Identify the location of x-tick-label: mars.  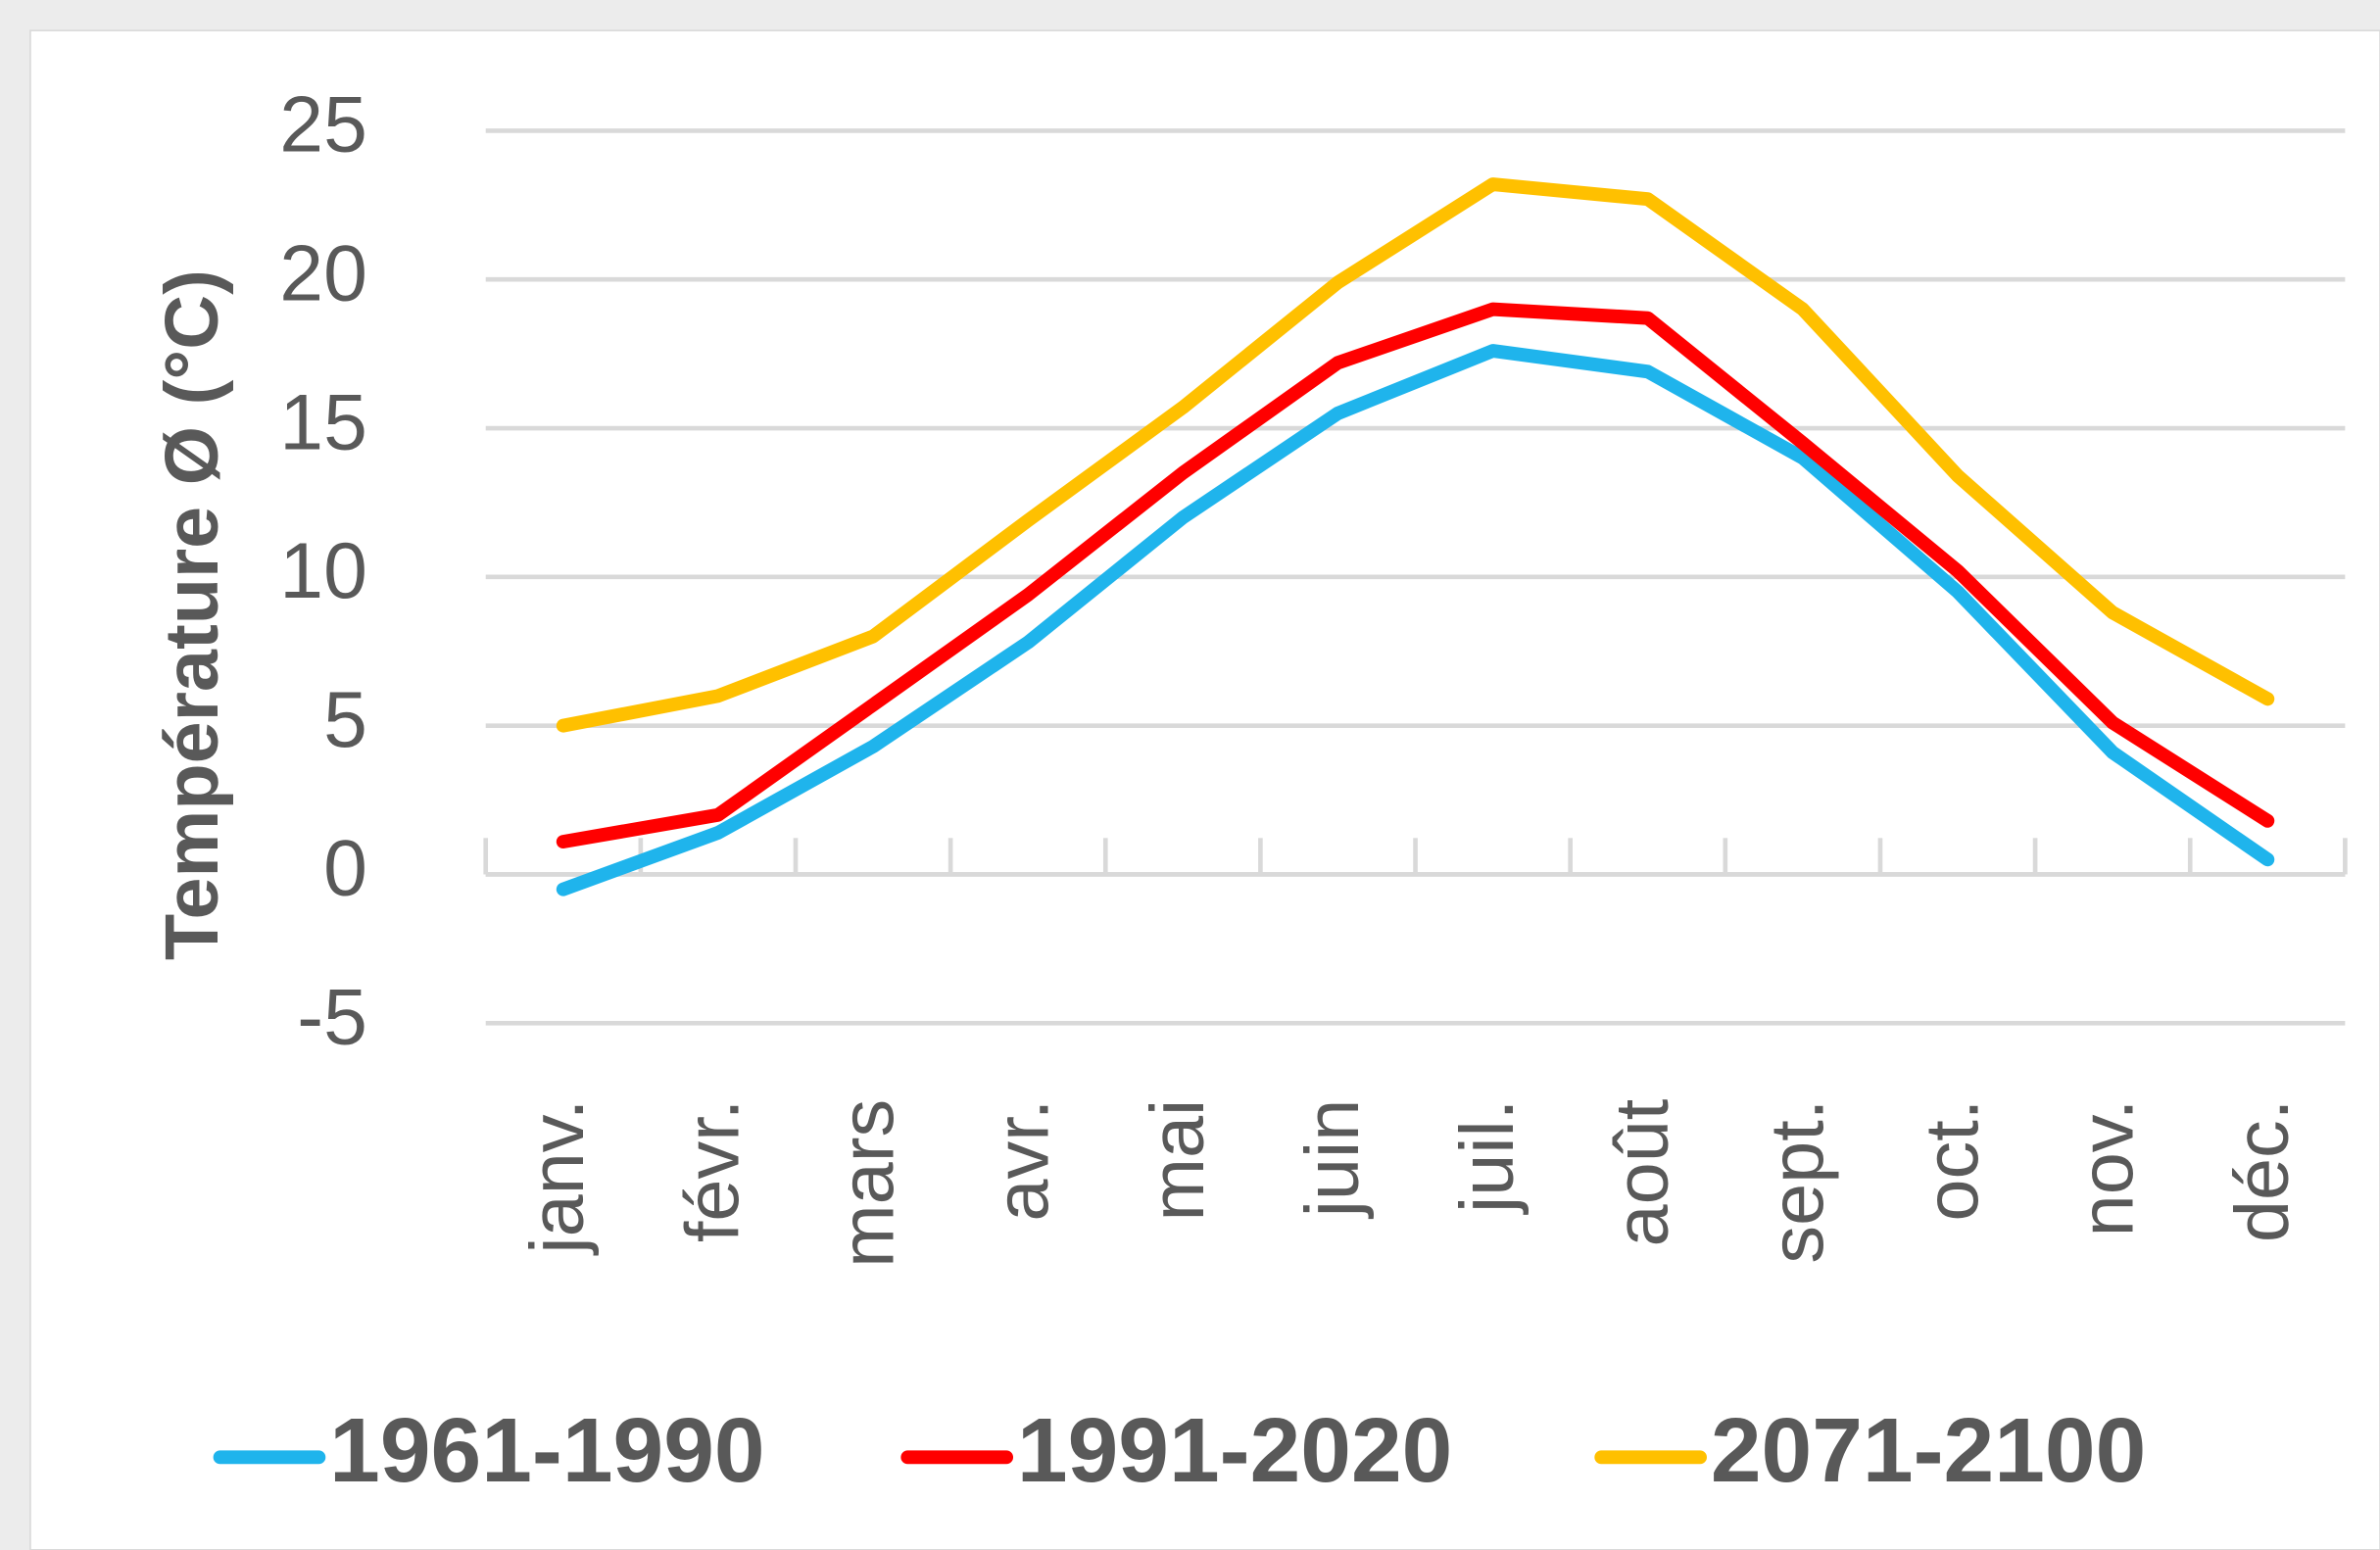
(868, 1183).